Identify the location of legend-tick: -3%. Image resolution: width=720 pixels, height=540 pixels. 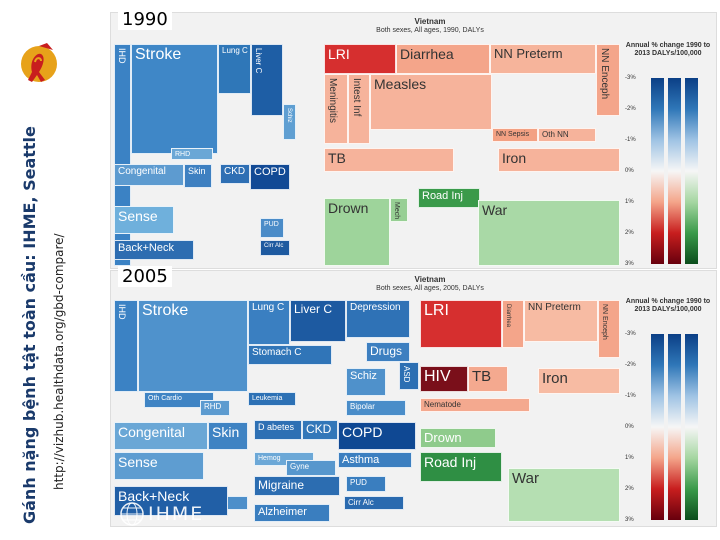
(630, 334).